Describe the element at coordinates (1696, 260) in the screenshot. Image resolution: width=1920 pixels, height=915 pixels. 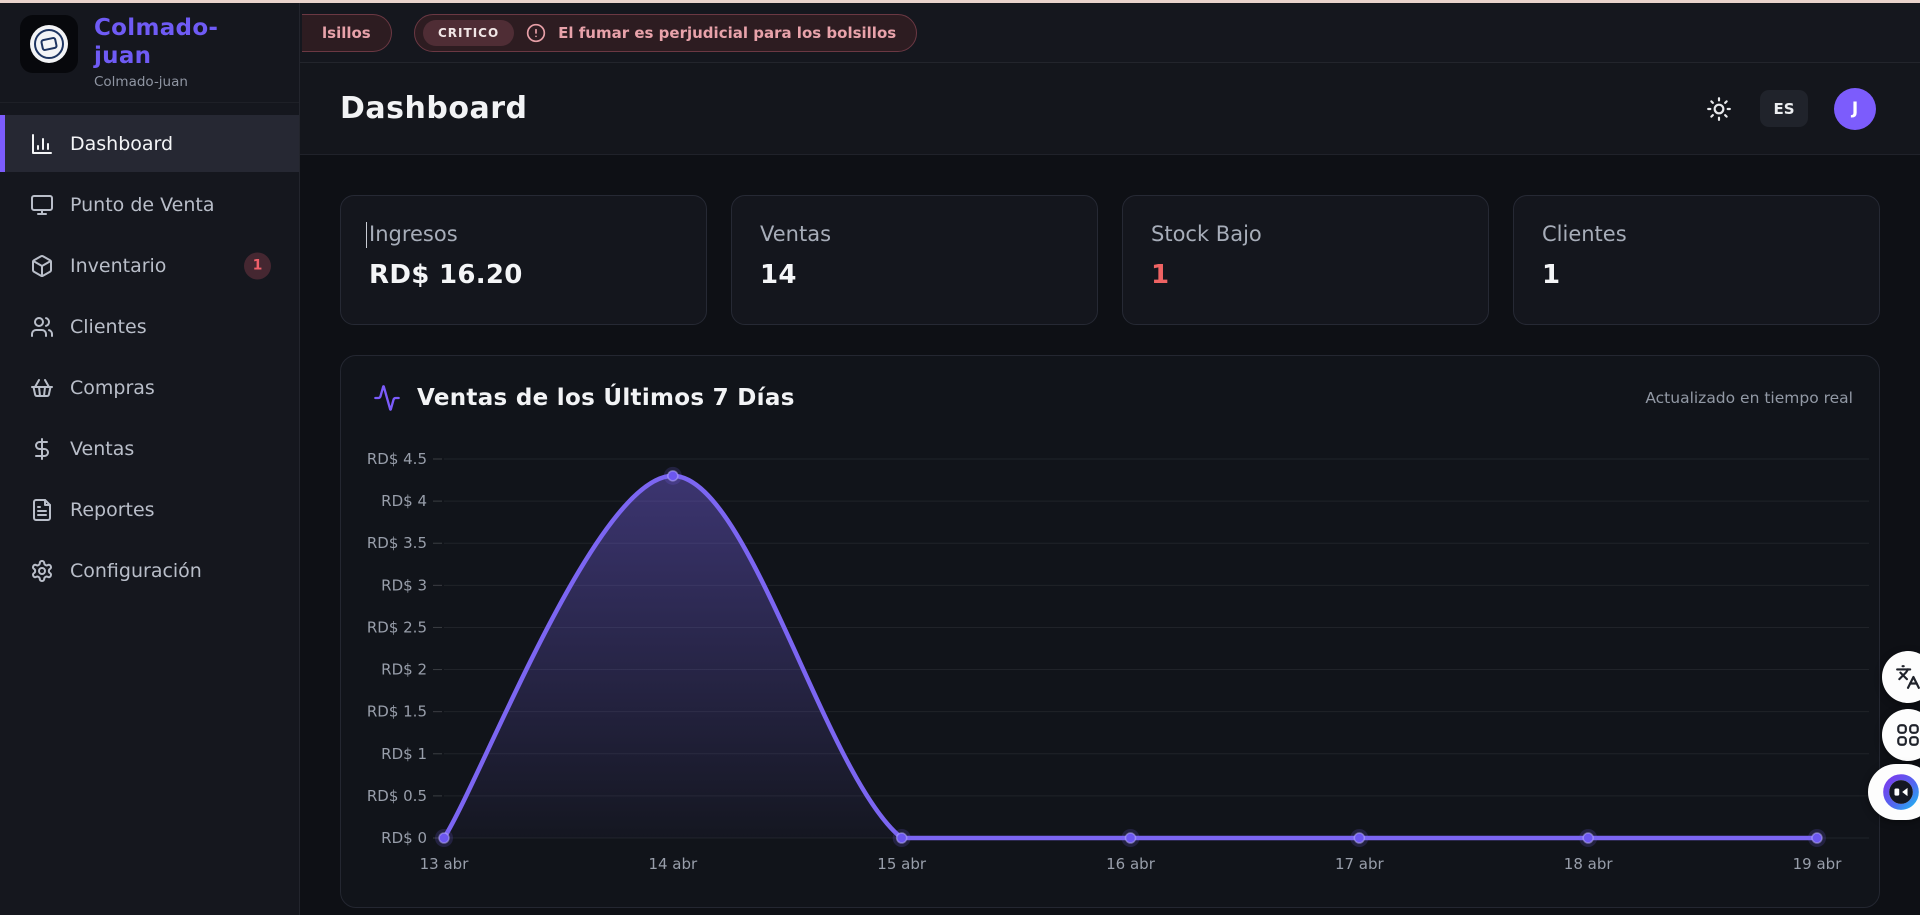
I see `stat-card-clientes: Clientes 1` at that location.